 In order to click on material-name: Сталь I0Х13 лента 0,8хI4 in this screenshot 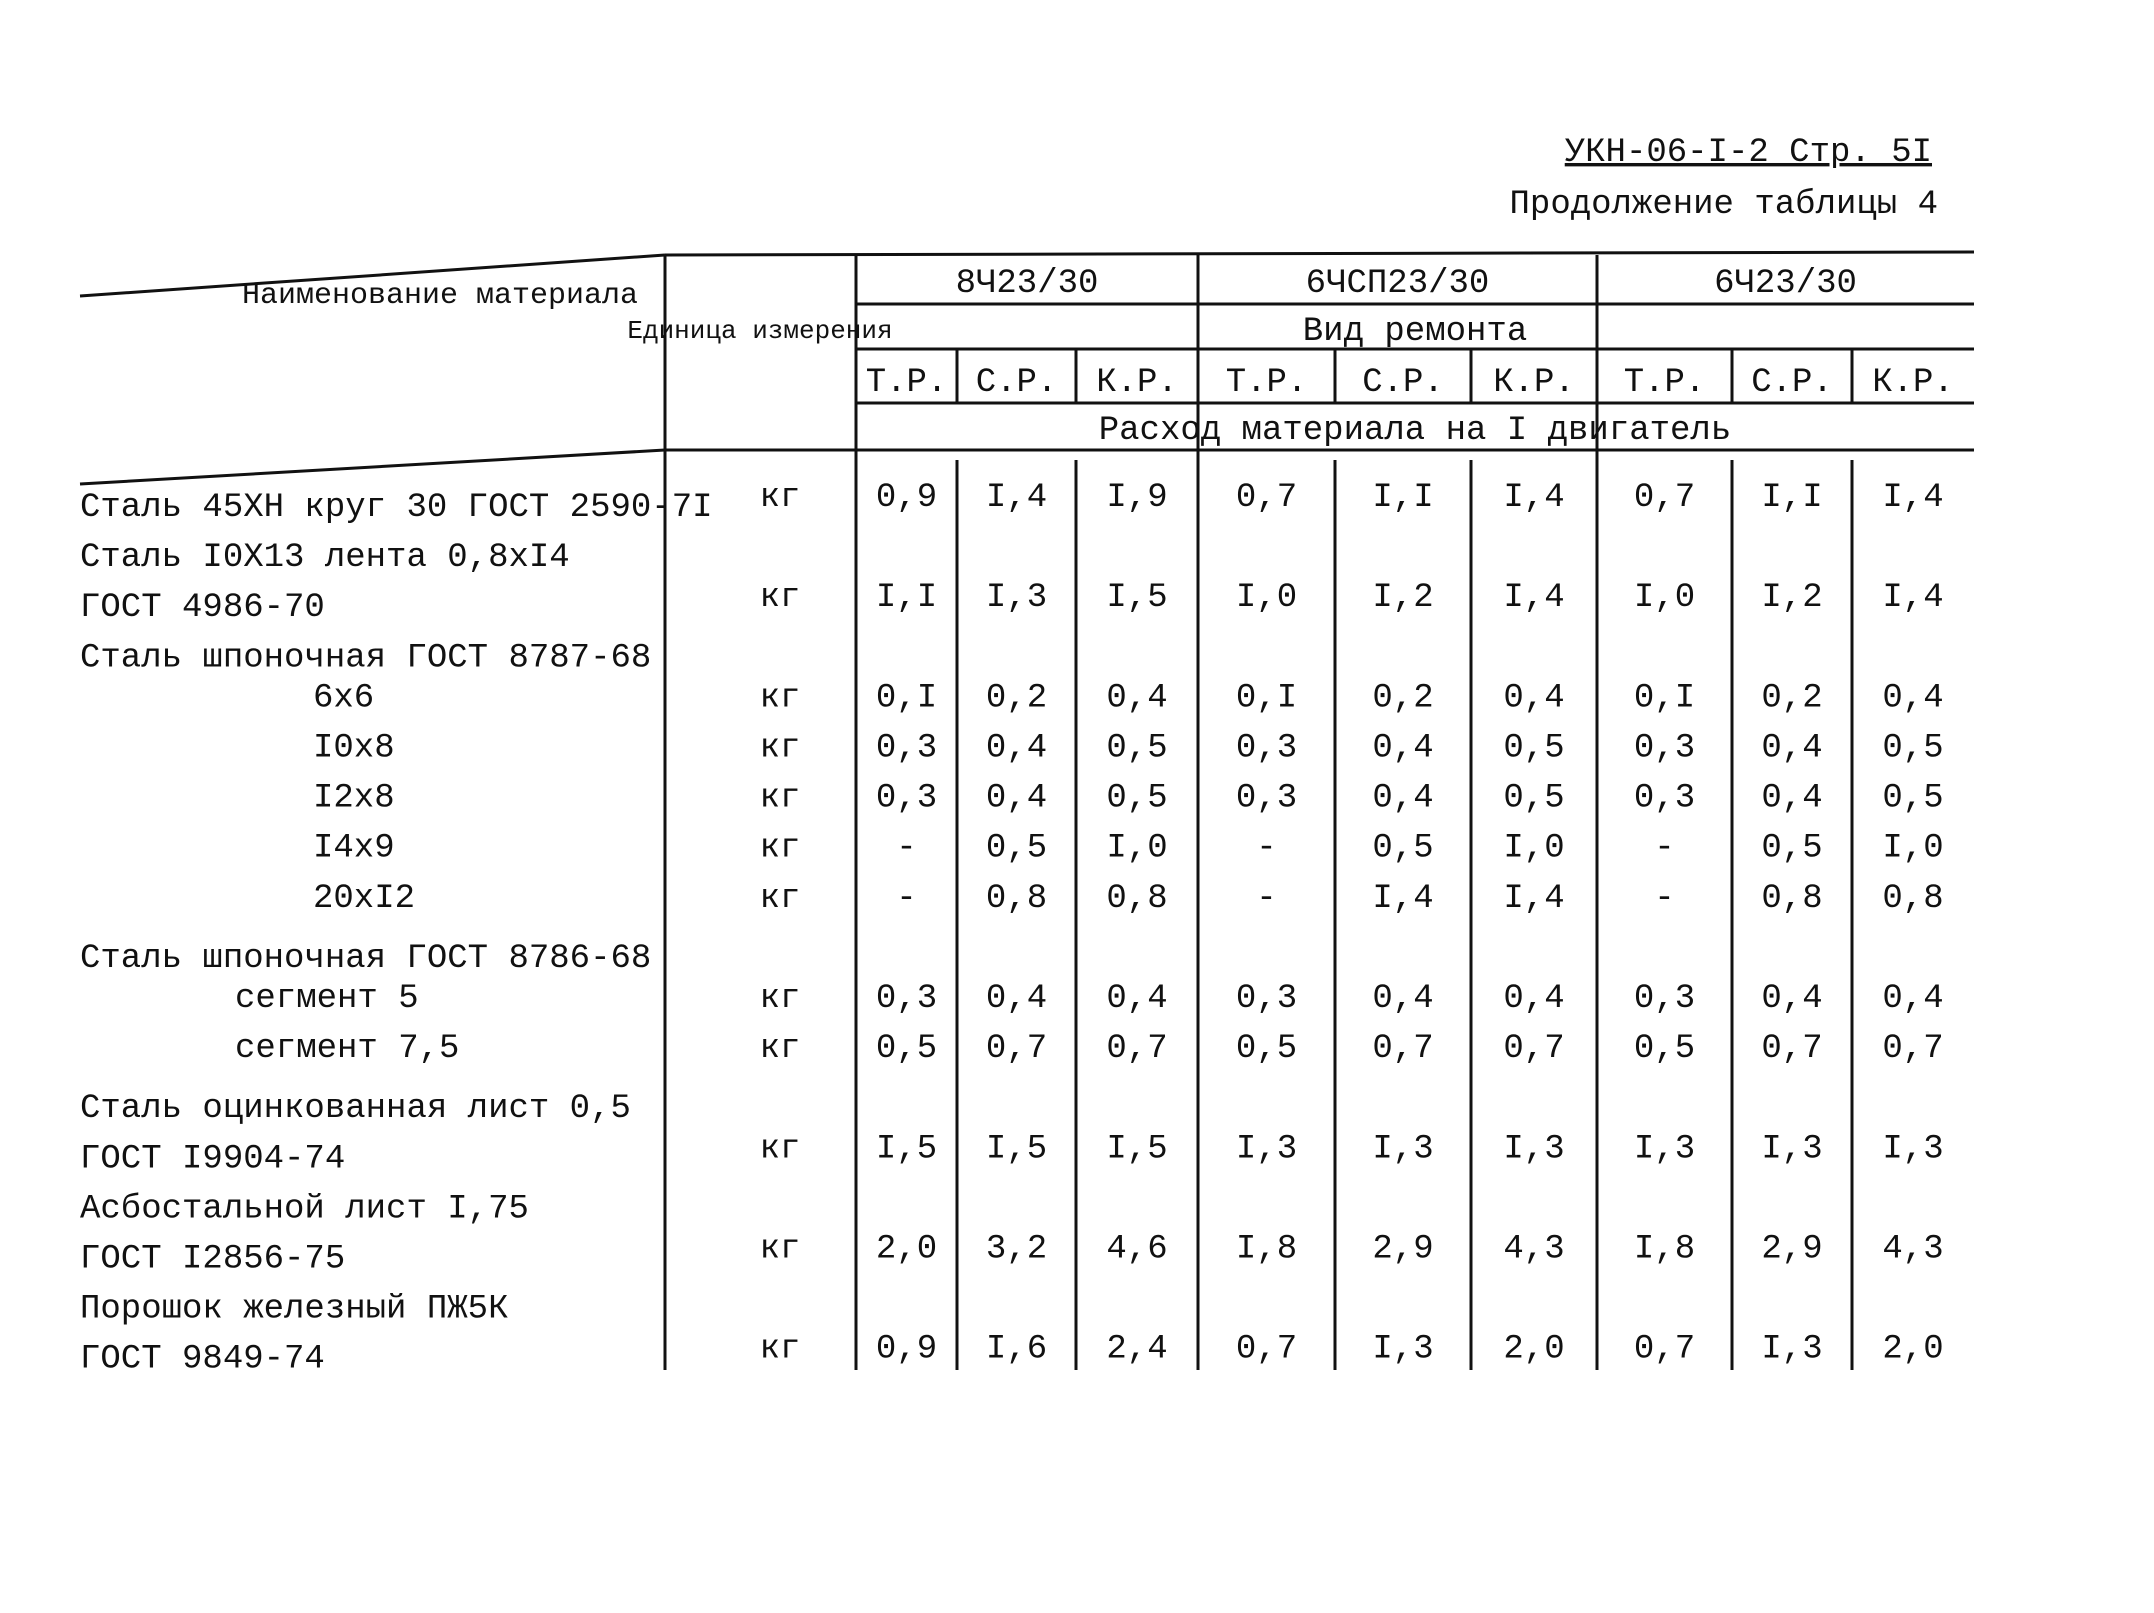, I will do `click(325, 558)`.